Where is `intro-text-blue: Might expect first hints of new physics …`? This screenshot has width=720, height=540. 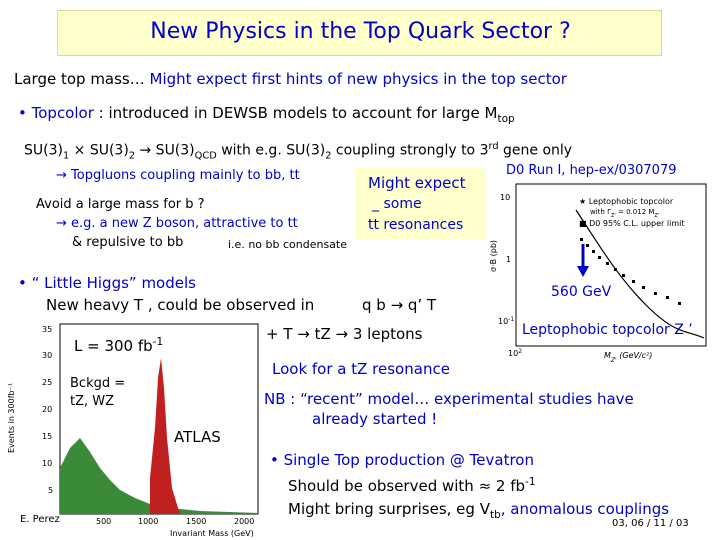 intro-text-blue: Might expect first hints of new physics … is located at coordinates (358, 79).